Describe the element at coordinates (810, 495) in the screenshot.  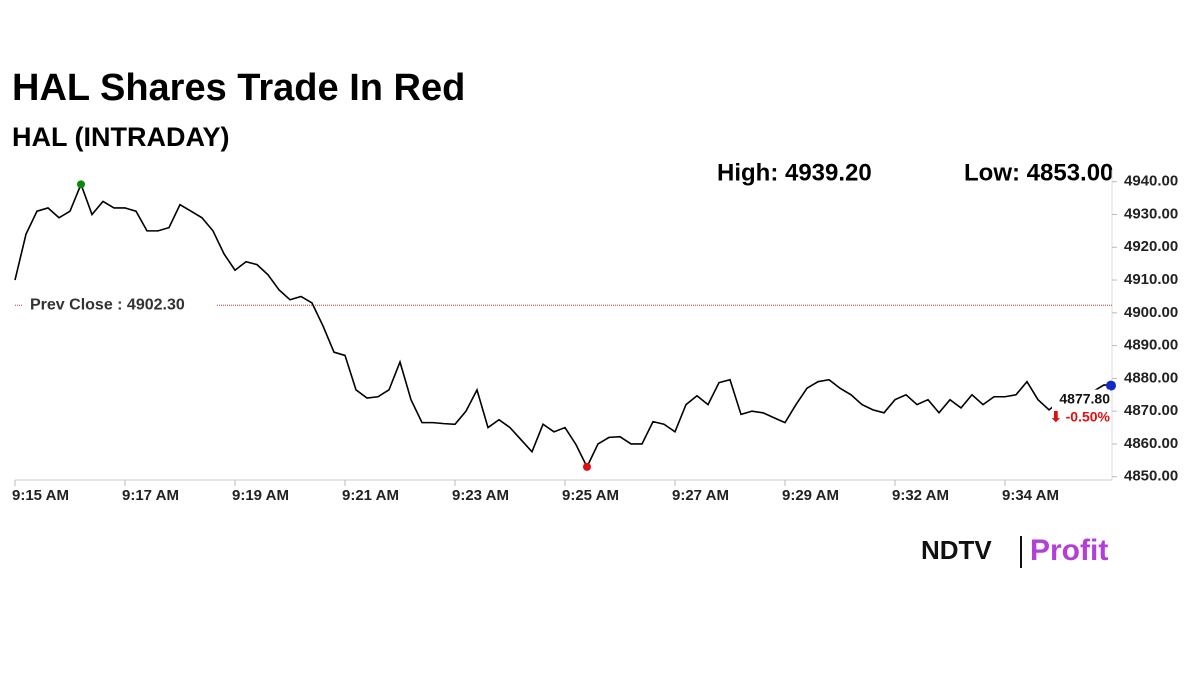
I see `x-tick-label: 9:29 AM` at that location.